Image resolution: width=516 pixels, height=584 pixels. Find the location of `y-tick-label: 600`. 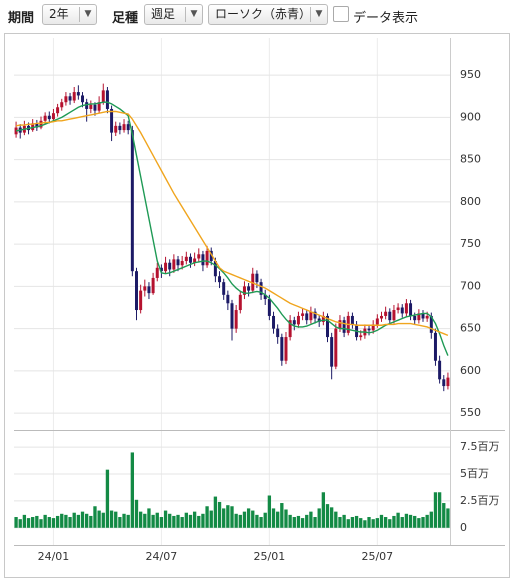

y-tick-label: 600 is located at coordinates (470, 370).